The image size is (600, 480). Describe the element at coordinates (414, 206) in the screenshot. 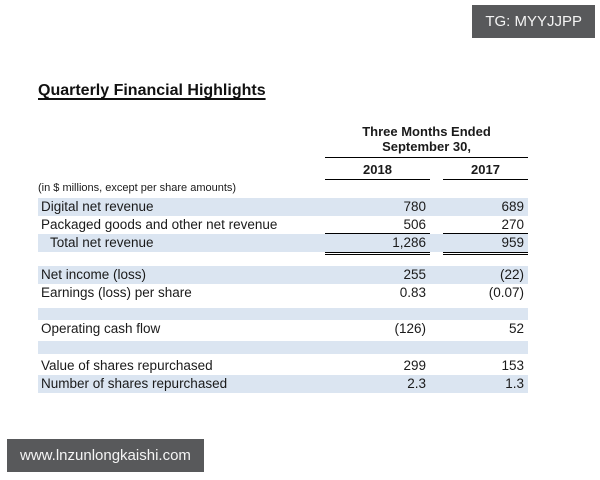

I see `row-value-2018: 780` at that location.